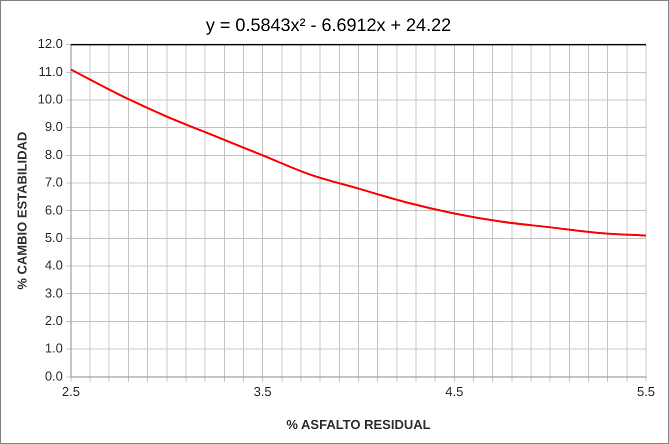  I want to click on y-tick-label: 6.0, so click(53, 210).